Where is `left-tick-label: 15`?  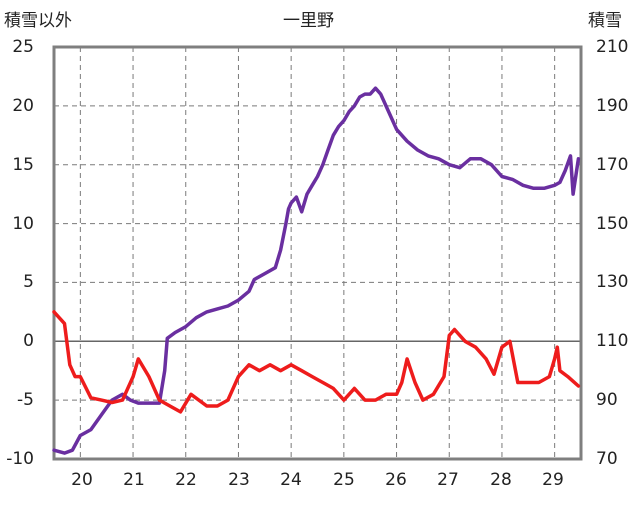 left-tick-label: 15 is located at coordinates (23, 165).